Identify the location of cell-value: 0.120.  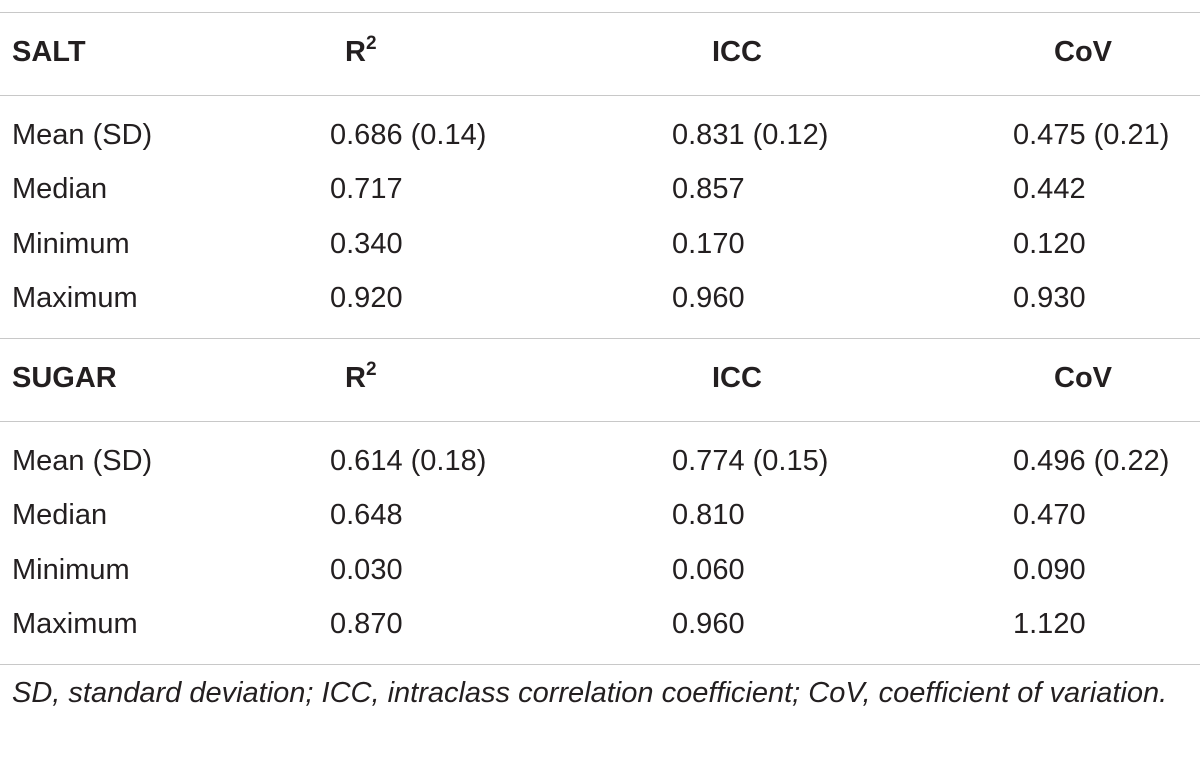
(1049, 243).